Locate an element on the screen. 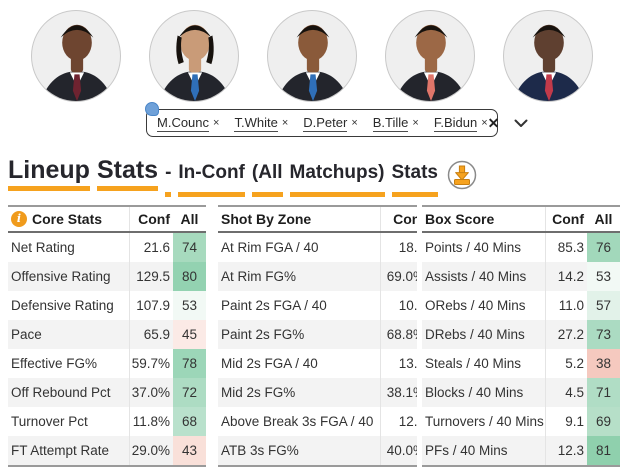  stat-row: At Rim FGA / 40 18.7 is located at coordinates (317, 247).